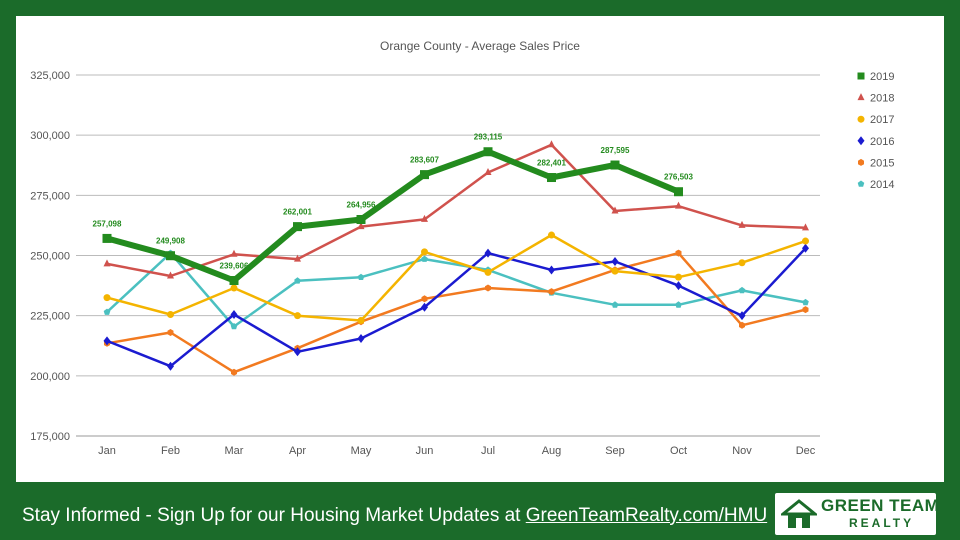 The width and height of the screenshot is (960, 540). What do you see at coordinates (882, 77) in the screenshot?
I see `legend-label: 2019` at bounding box center [882, 77].